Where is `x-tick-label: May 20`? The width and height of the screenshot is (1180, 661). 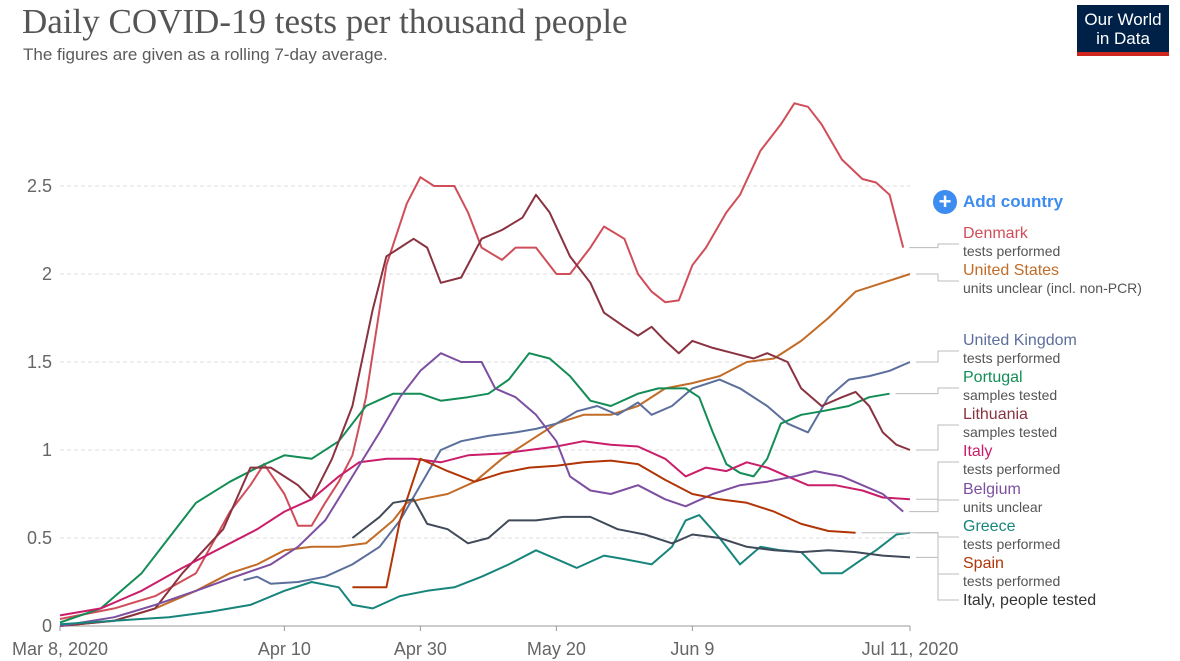
x-tick-label: May 20 is located at coordinates (556, 649).